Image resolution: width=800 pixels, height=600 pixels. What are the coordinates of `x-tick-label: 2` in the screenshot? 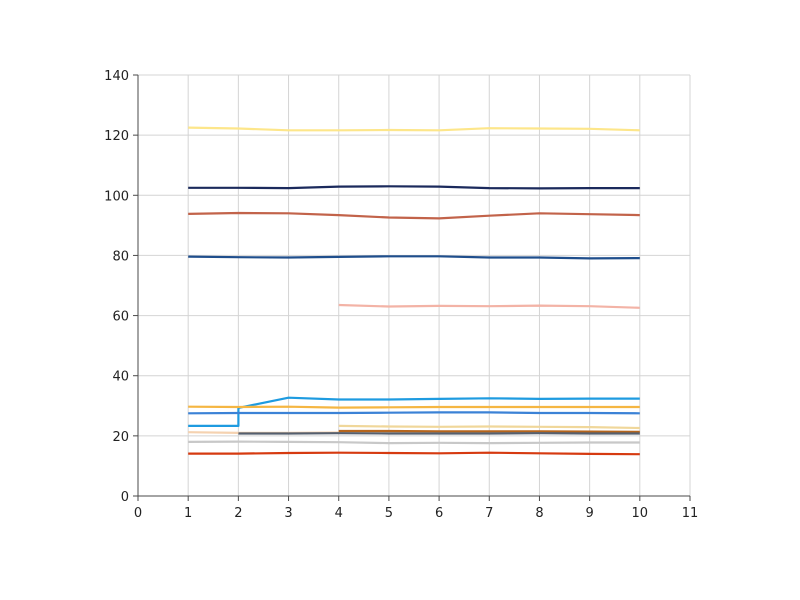 It's located at (238, 513).